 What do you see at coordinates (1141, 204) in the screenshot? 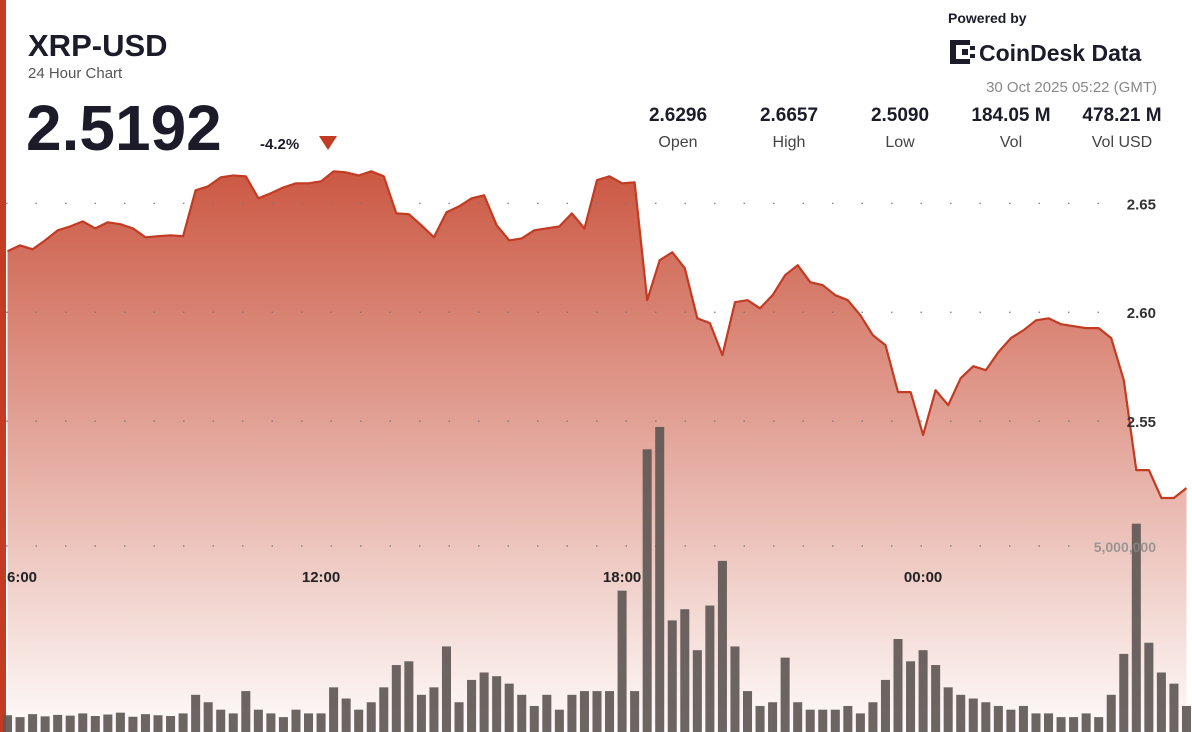
I see `y-tick-label: 2.65` at bounding box center [1141, 204].